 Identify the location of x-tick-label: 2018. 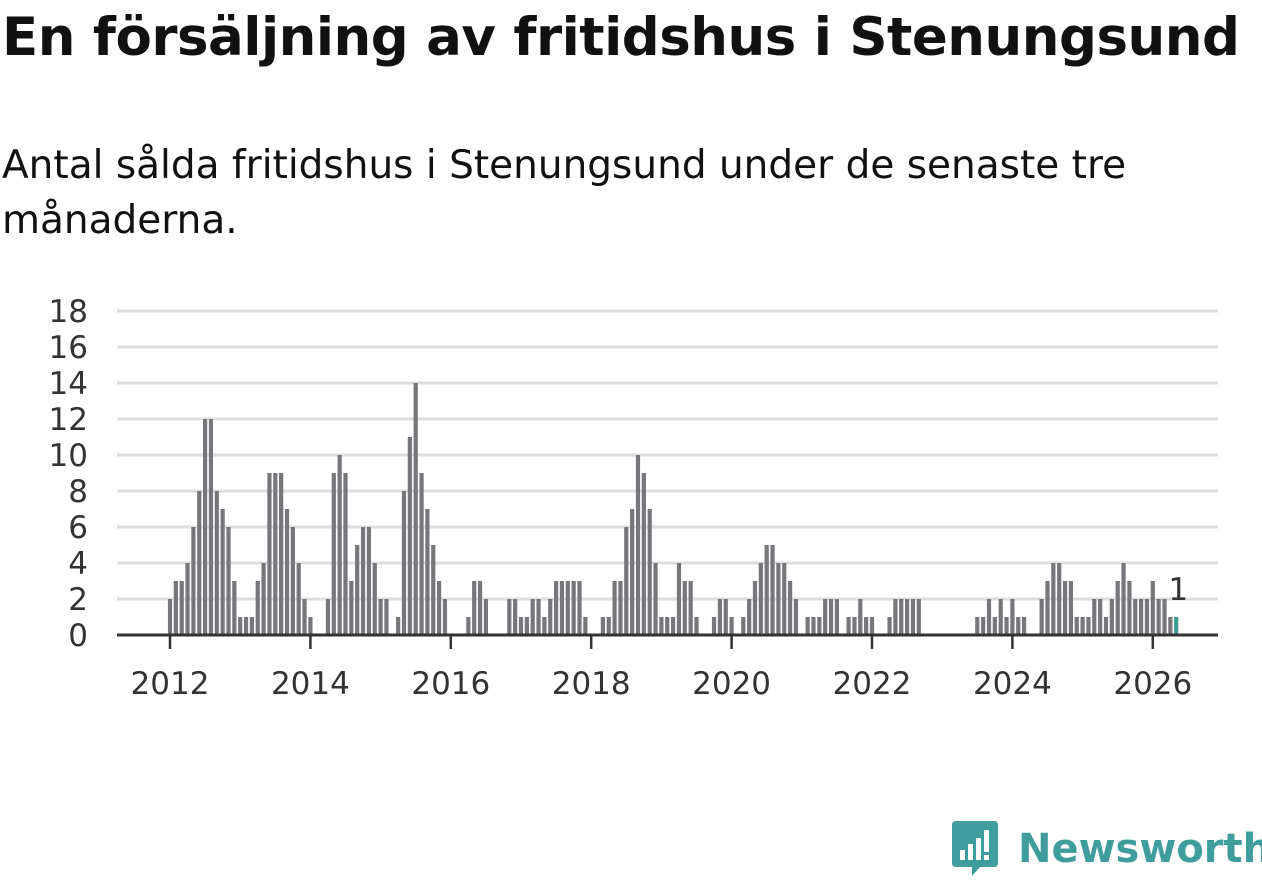
(591, 684).